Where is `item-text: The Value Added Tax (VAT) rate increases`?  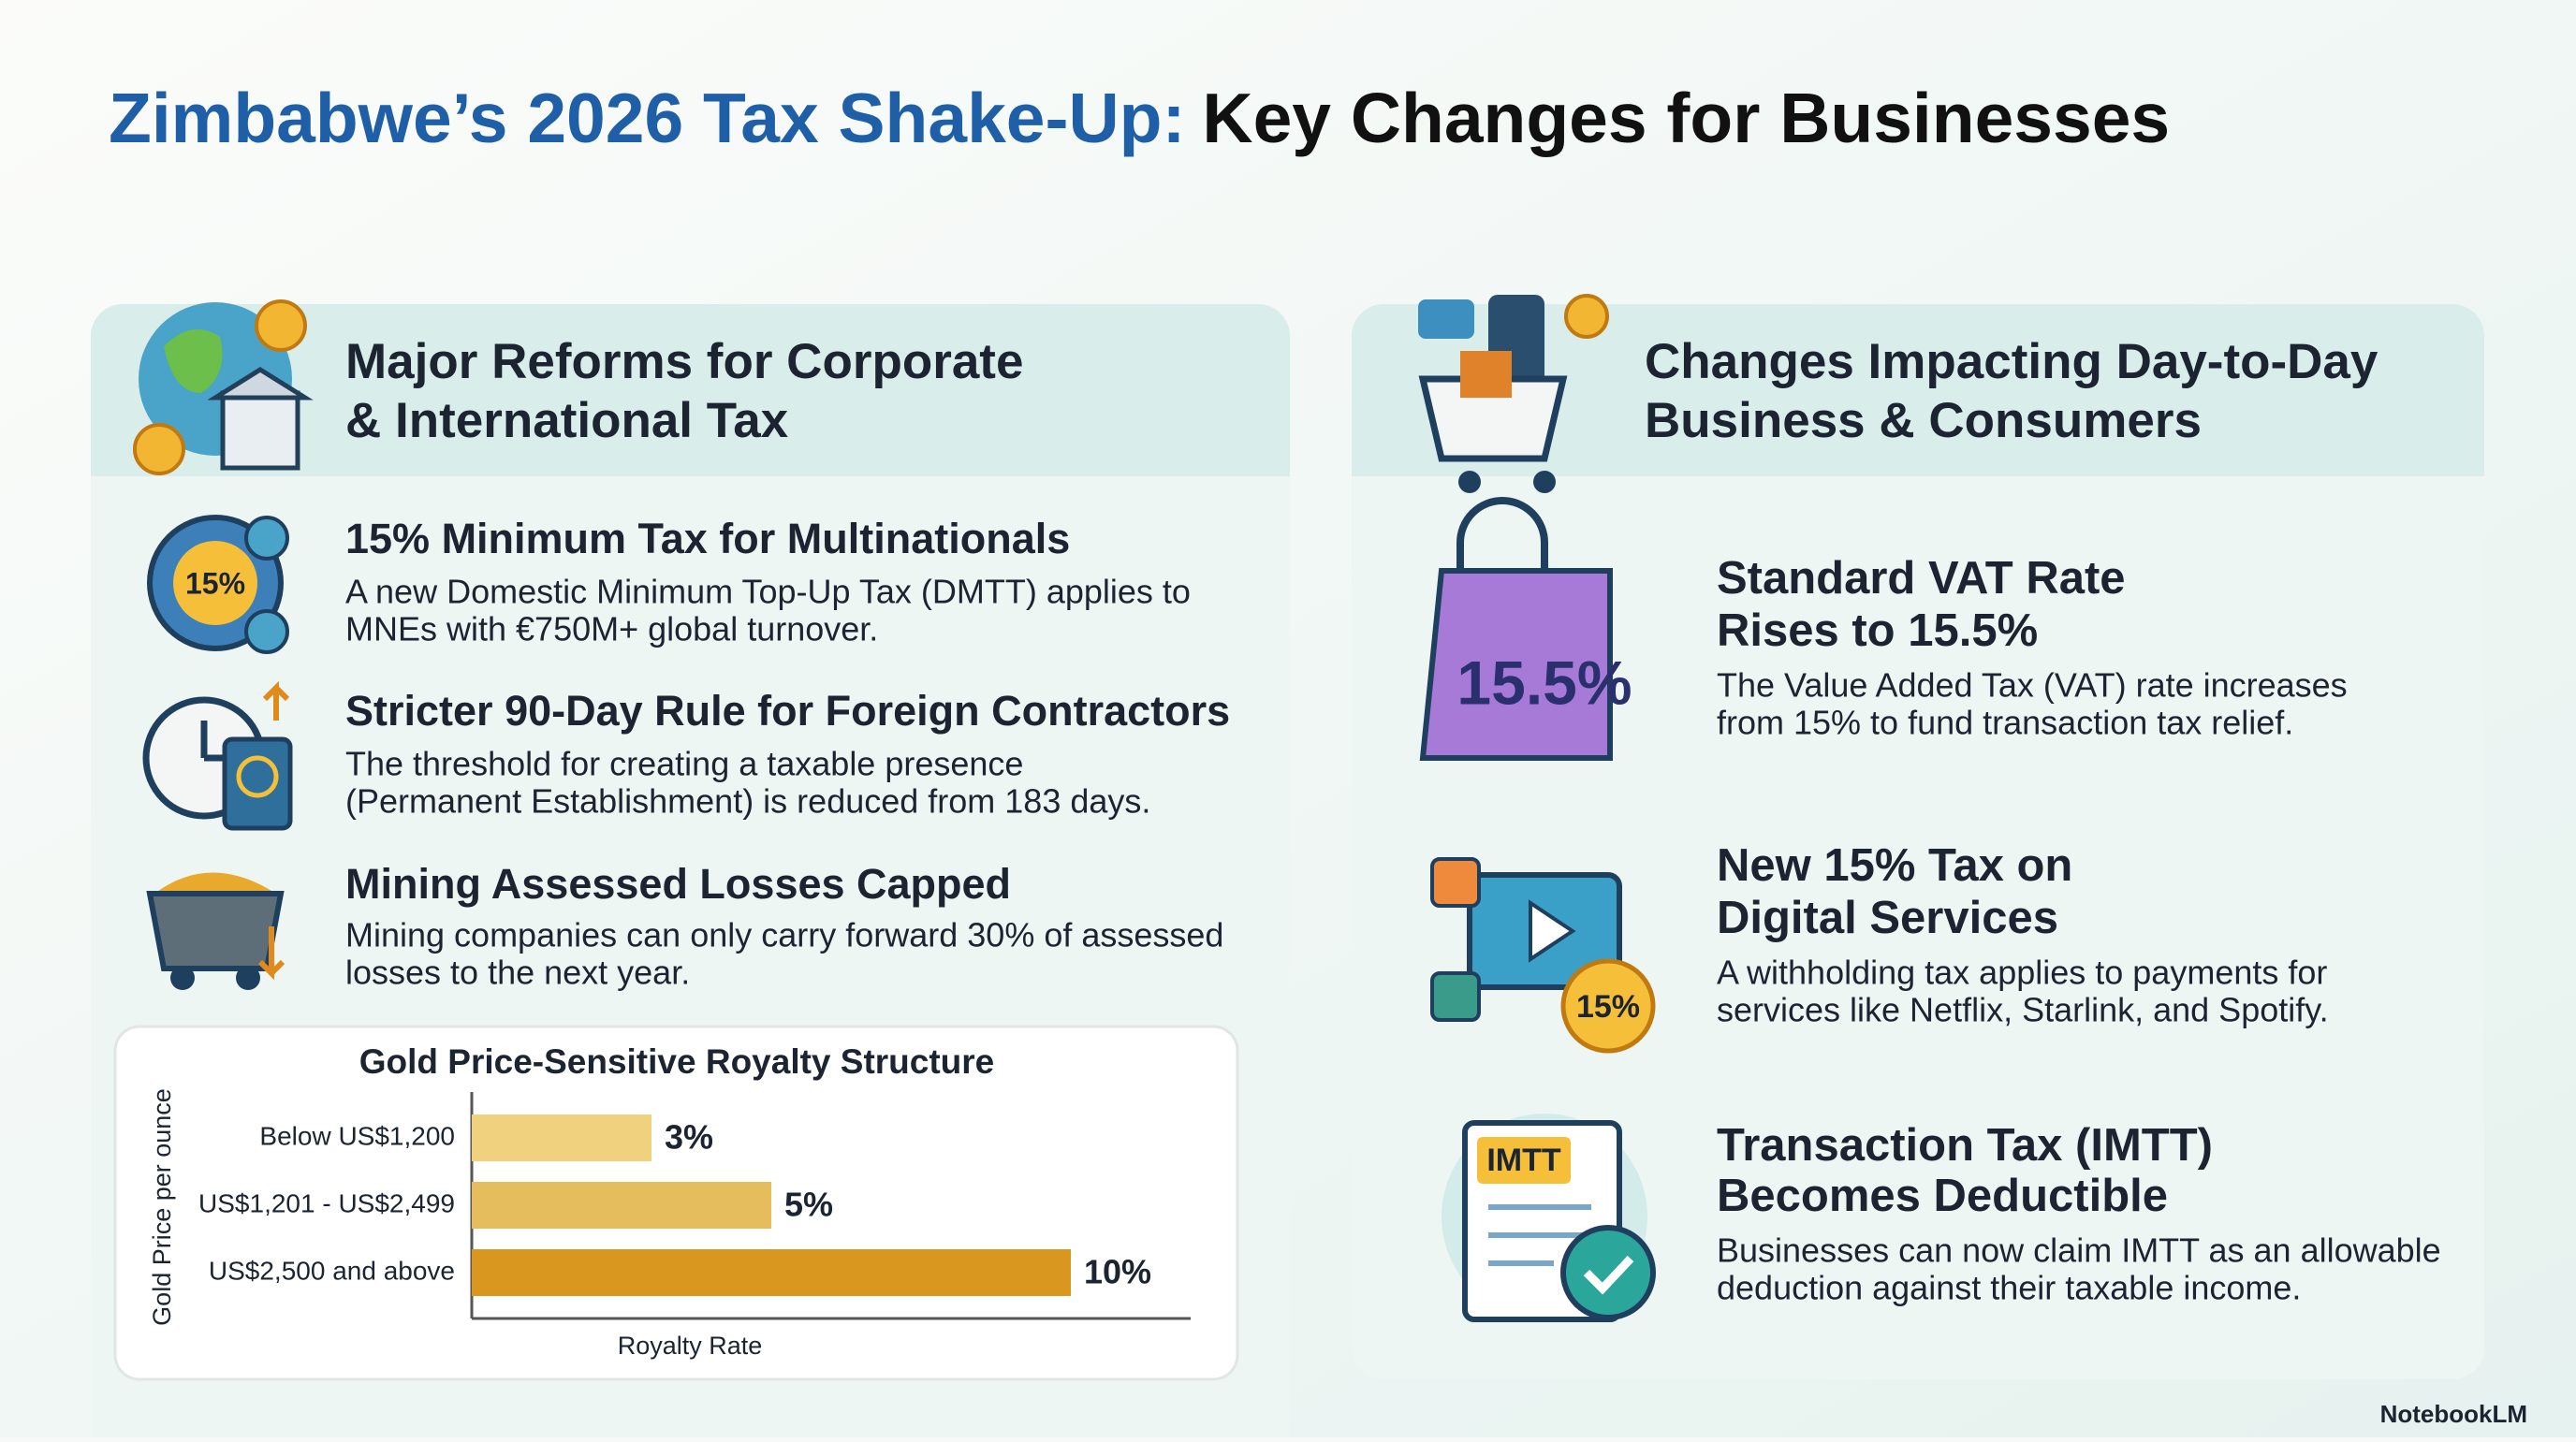
item-text: The Value Added Tax (VAT) rate increases is located at coordinates (2032, 685).